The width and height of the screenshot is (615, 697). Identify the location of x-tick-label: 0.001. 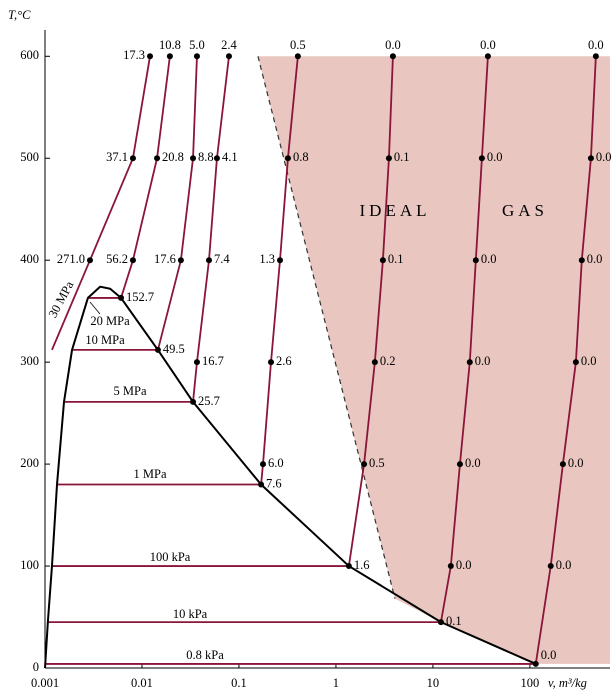
(45, 683).